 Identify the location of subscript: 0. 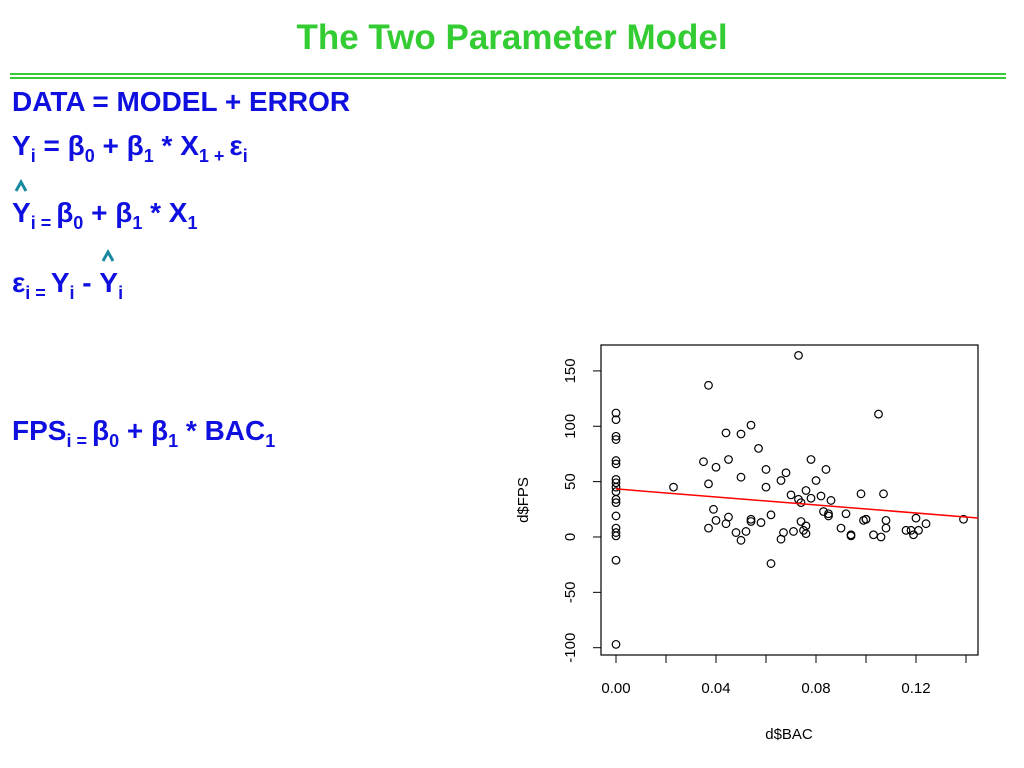
(114, 441).